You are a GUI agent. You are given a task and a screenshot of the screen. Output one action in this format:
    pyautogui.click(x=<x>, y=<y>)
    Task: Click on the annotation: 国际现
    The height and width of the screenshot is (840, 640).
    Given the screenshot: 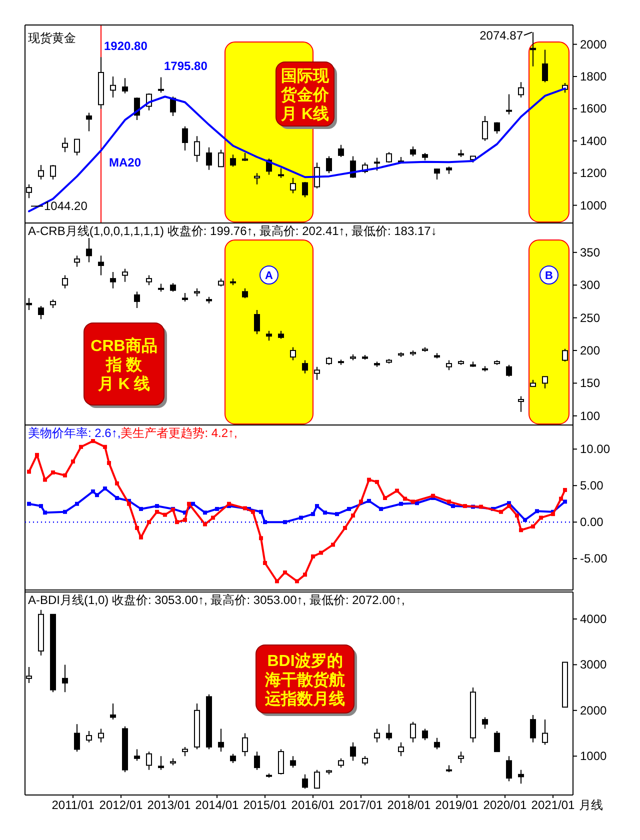 What is the action you would take?
    pyautogui.click(x=305, y=76)
    